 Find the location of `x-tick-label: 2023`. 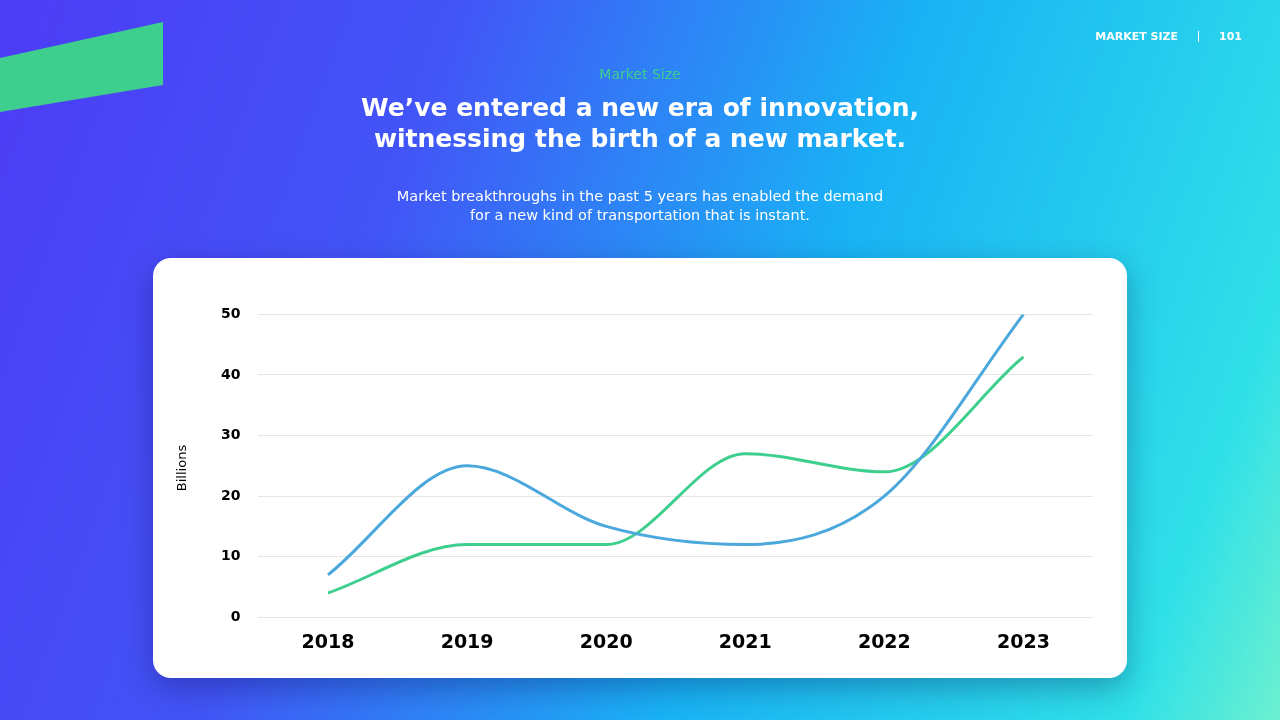

x-tick-label: 2023 is located at coordinates (1023, 640).